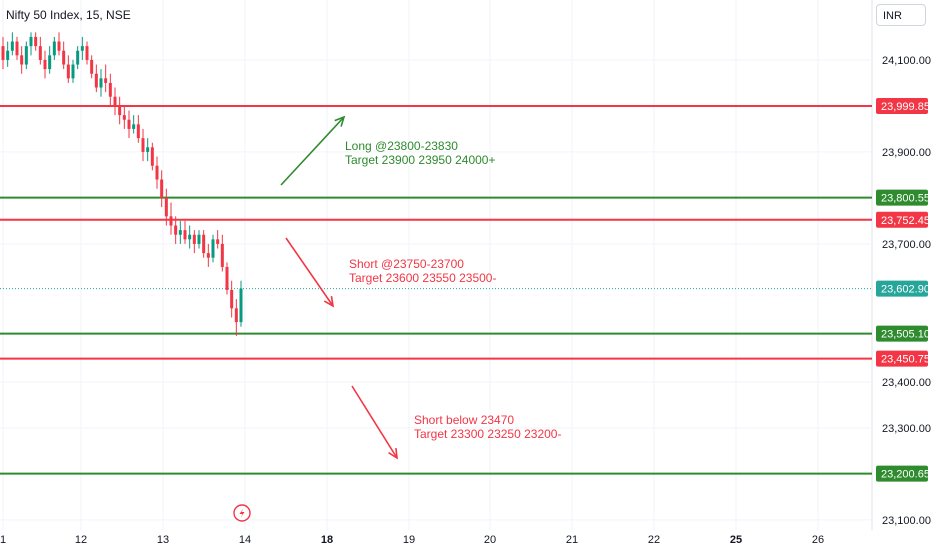  I want to click on y-tick-label: 24,100.00, so click(906, 61).